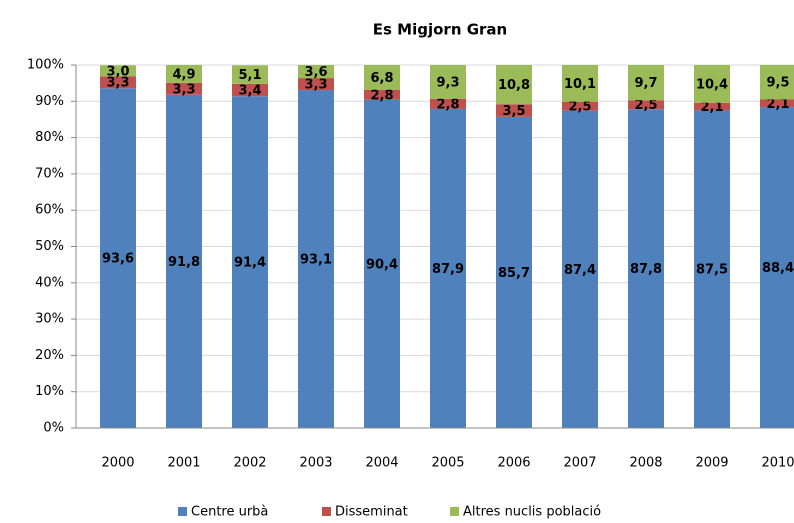 The height and width of the screenshot is (523, 794). Describe the element at coordinates (49, 246) in the screenshot. I see `y-tick-label: 50%` at that location.